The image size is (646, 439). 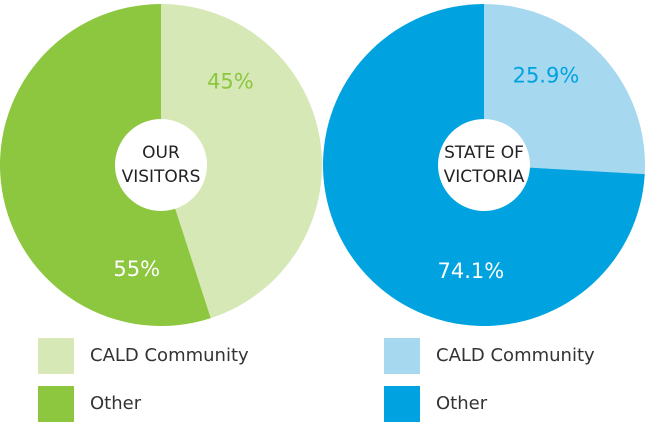 What do you see at coordinates (136, 269) in the screenshot?
I see `value-label: 55%` at bounding box center [136, 269].